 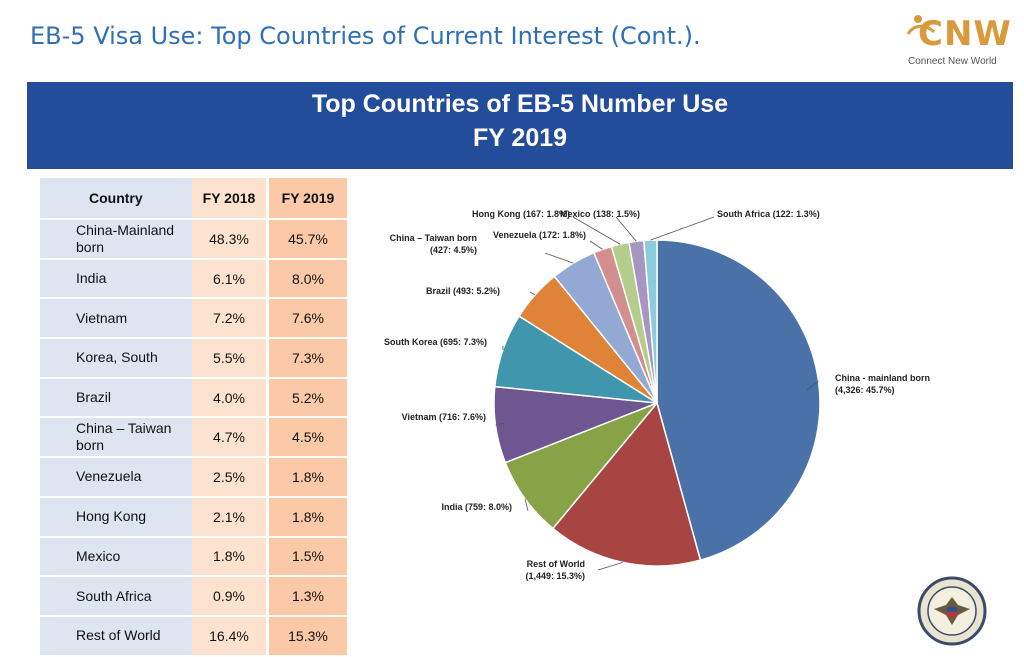 What do you see at coordinates (555, 570) in the screenshot?
I see `data-label-1: Rest of World(1,449: 15.3%)` at bounding box center [555, 570].